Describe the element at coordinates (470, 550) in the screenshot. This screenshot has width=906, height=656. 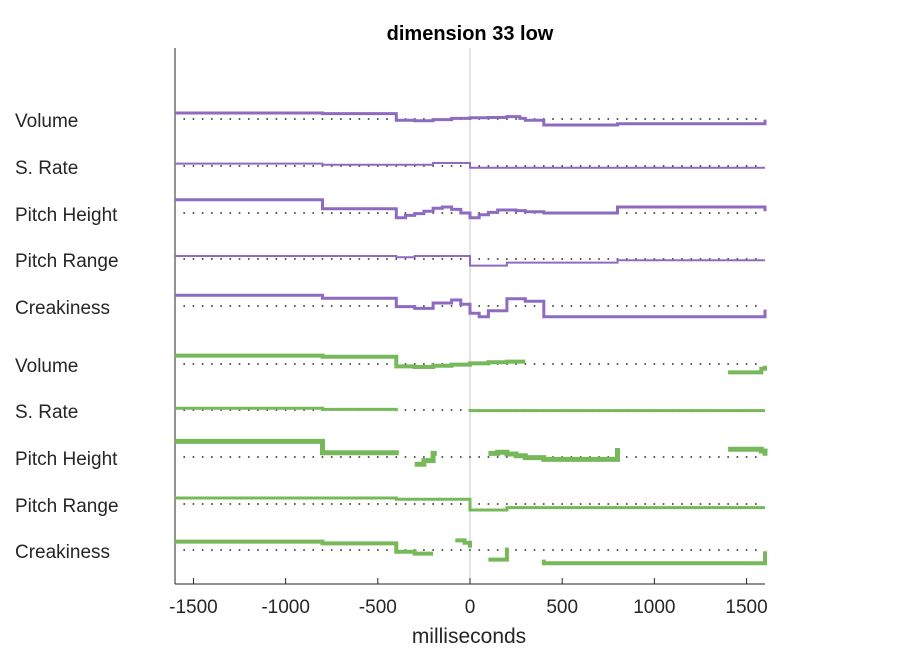
I see `row-baseline-dots` at that location.